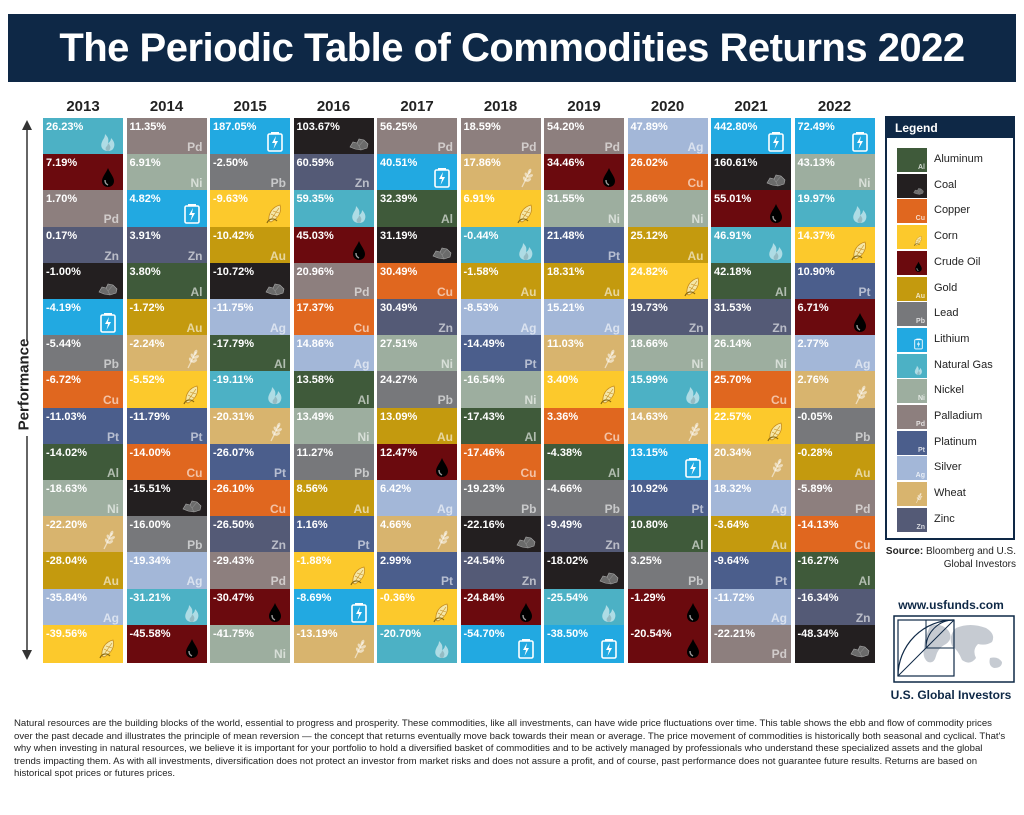 Image resolution: width=1024 pixels, height=815 pixels. Describe the element at coordinates (733, 380) in the screenshot. I see `return-value: 25.70%` at that location.